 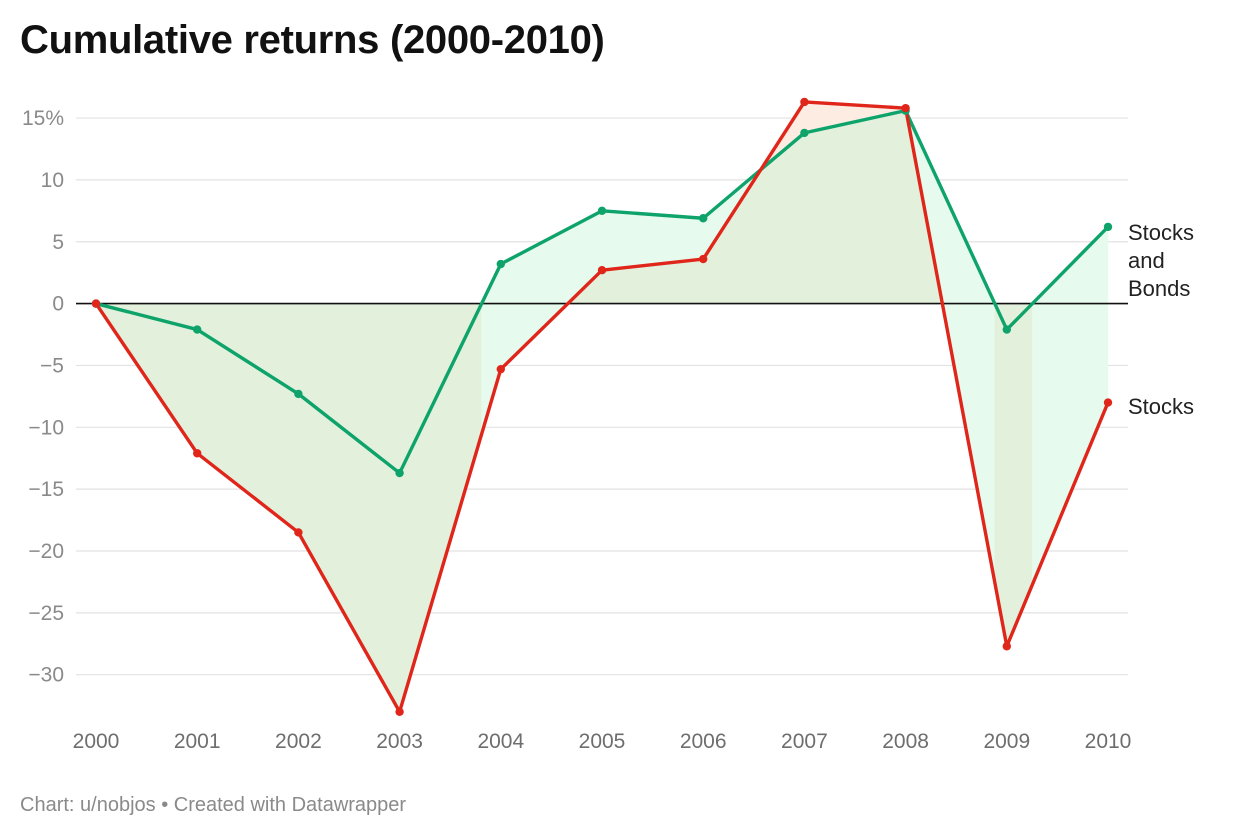 What do you see at coordinates (1159, 288) in the screenshot?
I see `series-label: Bonds` at bounding box center [1159, 288].